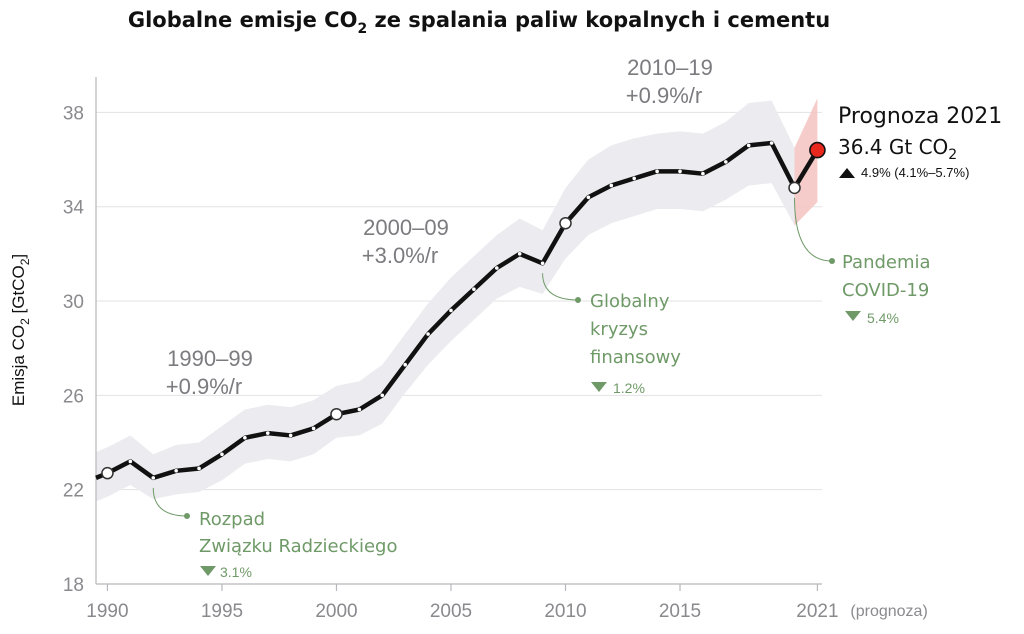  Describe the element at coordinates (74, 208) in the screenshot. I see `y-tick-label-34: 34` at that location.